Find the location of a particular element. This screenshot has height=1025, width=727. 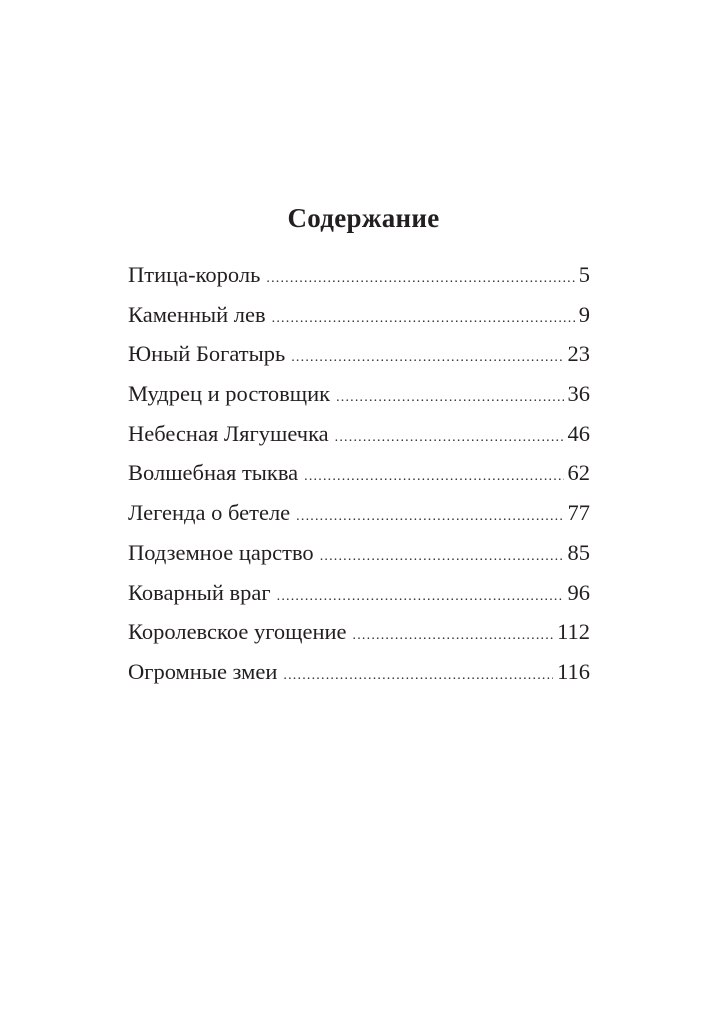

toc-entry: Каменный лев 9 is located at coordinates (359, 322).